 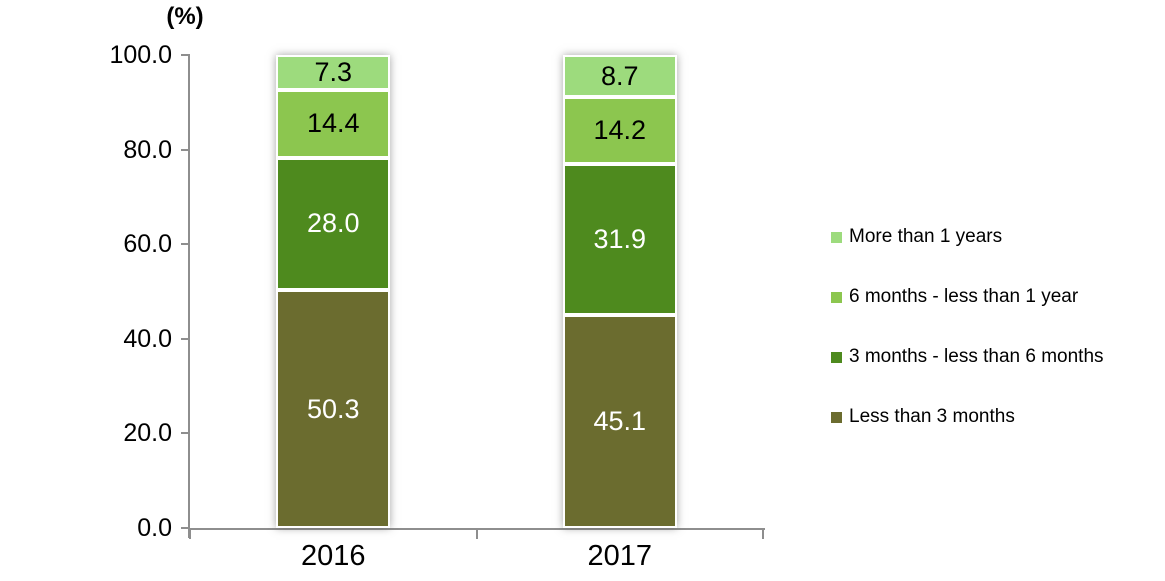 I want to click on bar-segment-2016: 28.0, so click(x=333, y=224).